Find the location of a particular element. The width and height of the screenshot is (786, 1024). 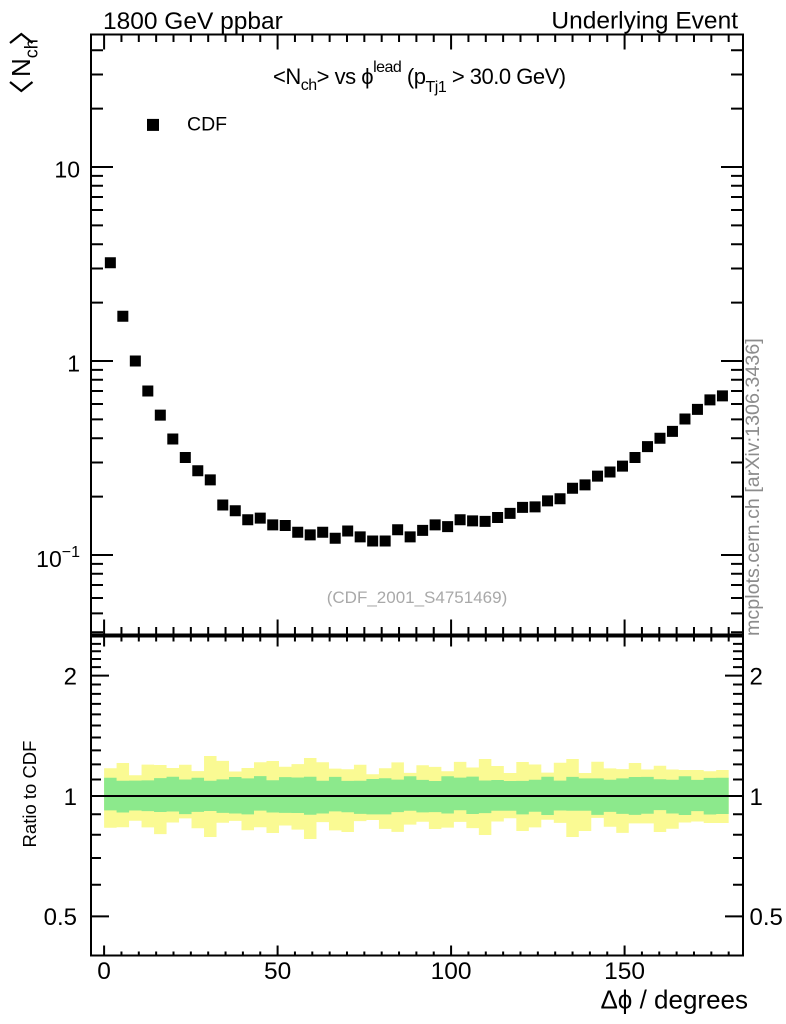

svg-text: Δϕ / degrees is located at coordinates (674, 1000).